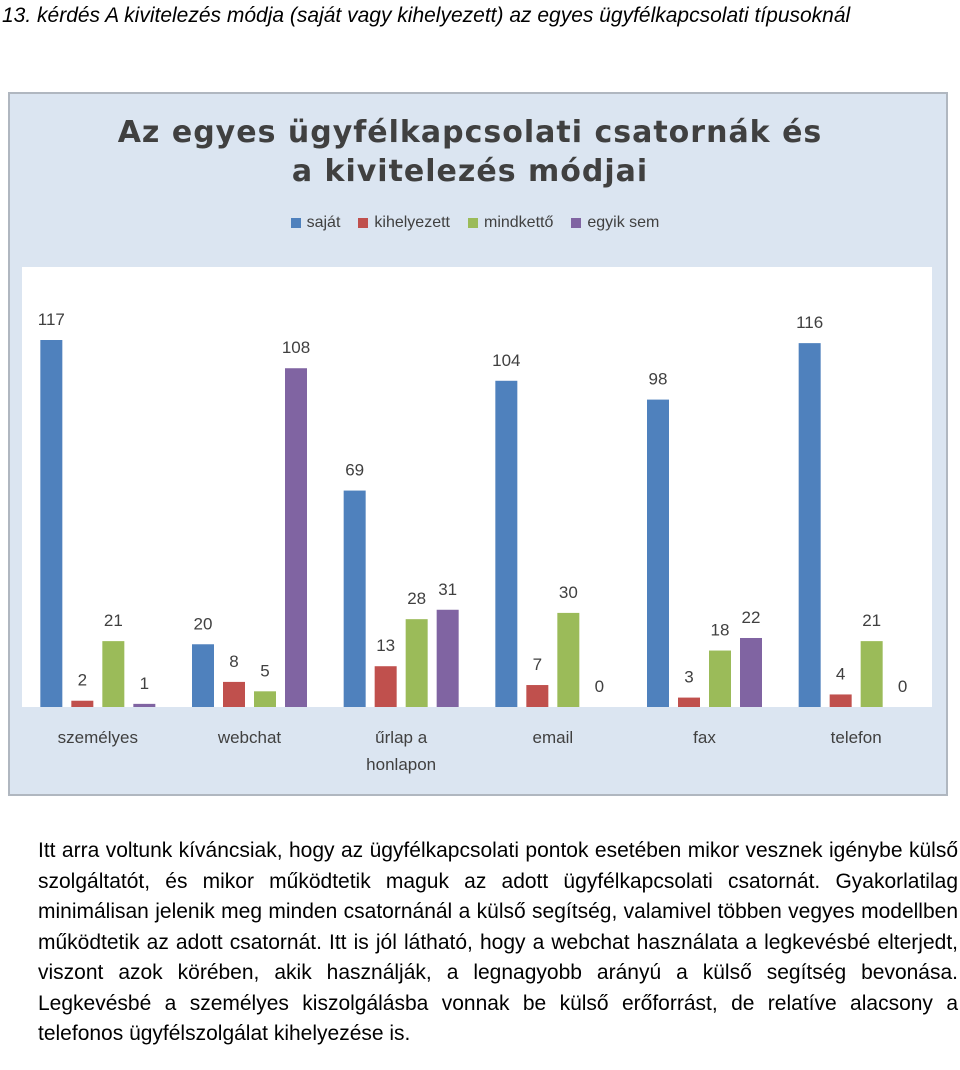  What do you see at coordinates (354, 470) in the screenshot?
I see `data-label: 69` at bounding box center [354, 470].